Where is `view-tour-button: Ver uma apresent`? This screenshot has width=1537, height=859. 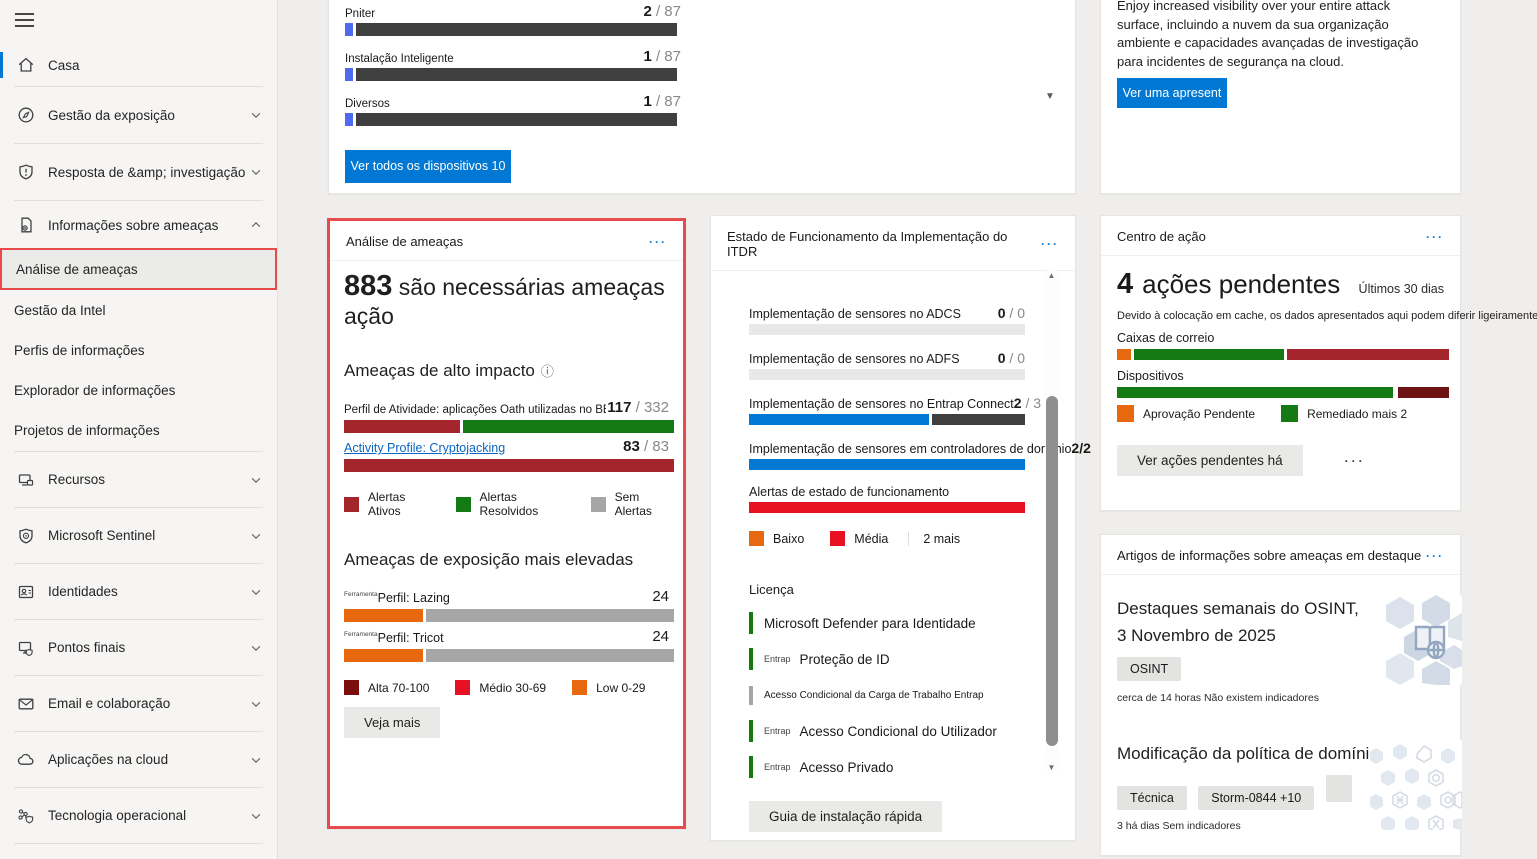 view-tour-button: Ver uma apresent is located at coordinates (1172, 93).